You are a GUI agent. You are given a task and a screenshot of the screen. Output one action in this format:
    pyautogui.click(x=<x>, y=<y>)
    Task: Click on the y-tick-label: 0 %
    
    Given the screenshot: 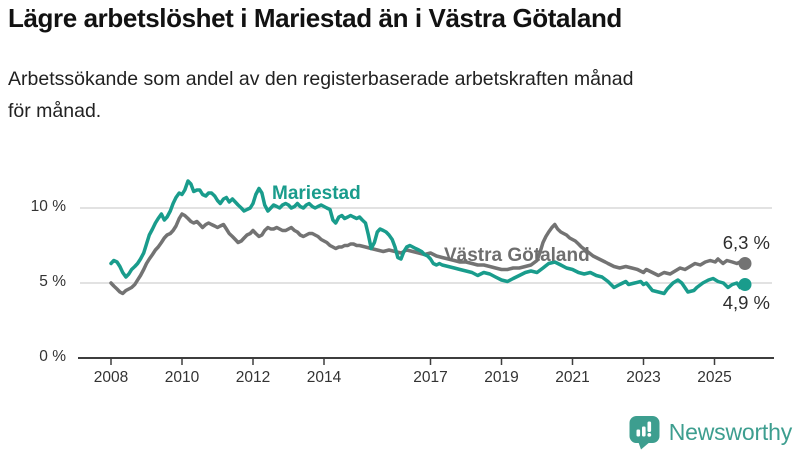 What is the action you would take?
    pyautogui.click(x=52, y=356)
    